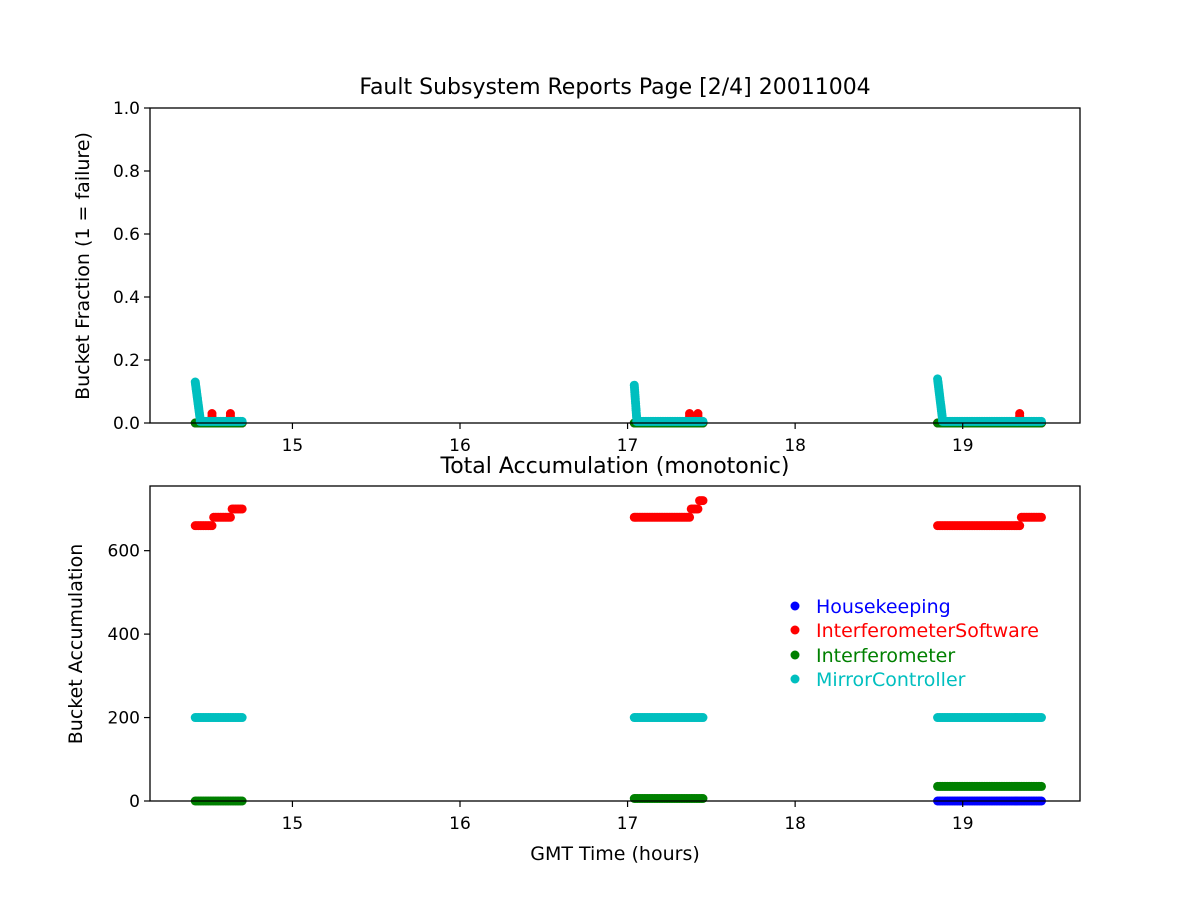  I want to click on legend-label-interferometer-software: InterferometerSoftware, so click(927, 631).